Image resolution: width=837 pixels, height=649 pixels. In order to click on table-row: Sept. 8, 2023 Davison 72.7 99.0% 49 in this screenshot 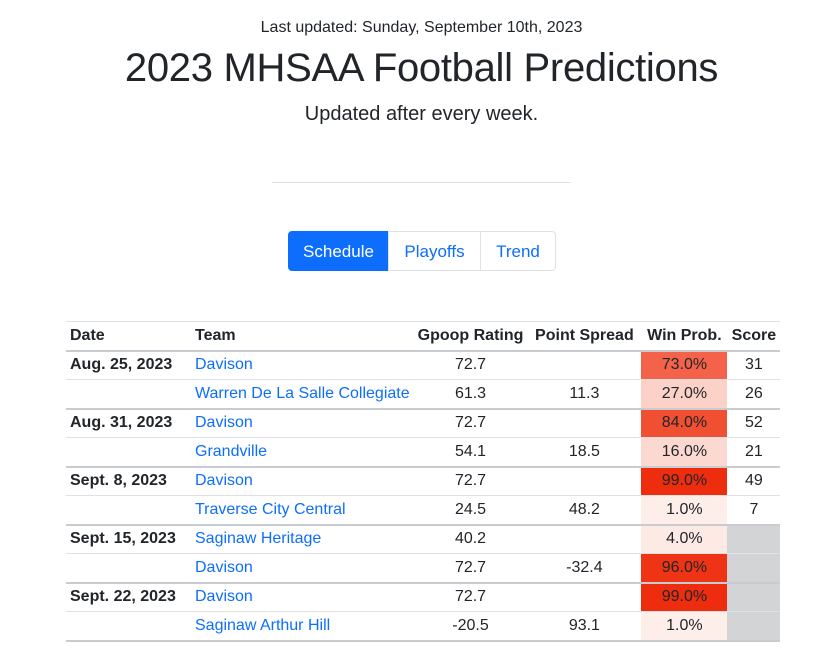, I will do `click(423, 481)`.